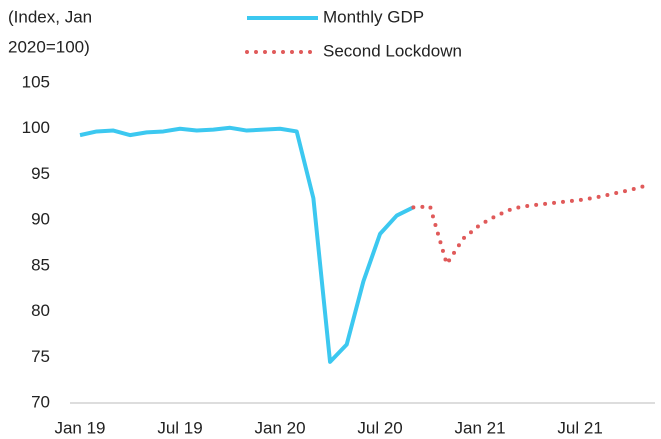 The image size is (661, 439). What do you see at coordinates (40, 310) in the screenshot?
I see `y-tick-label: 80` at bounding box center [40, 310].